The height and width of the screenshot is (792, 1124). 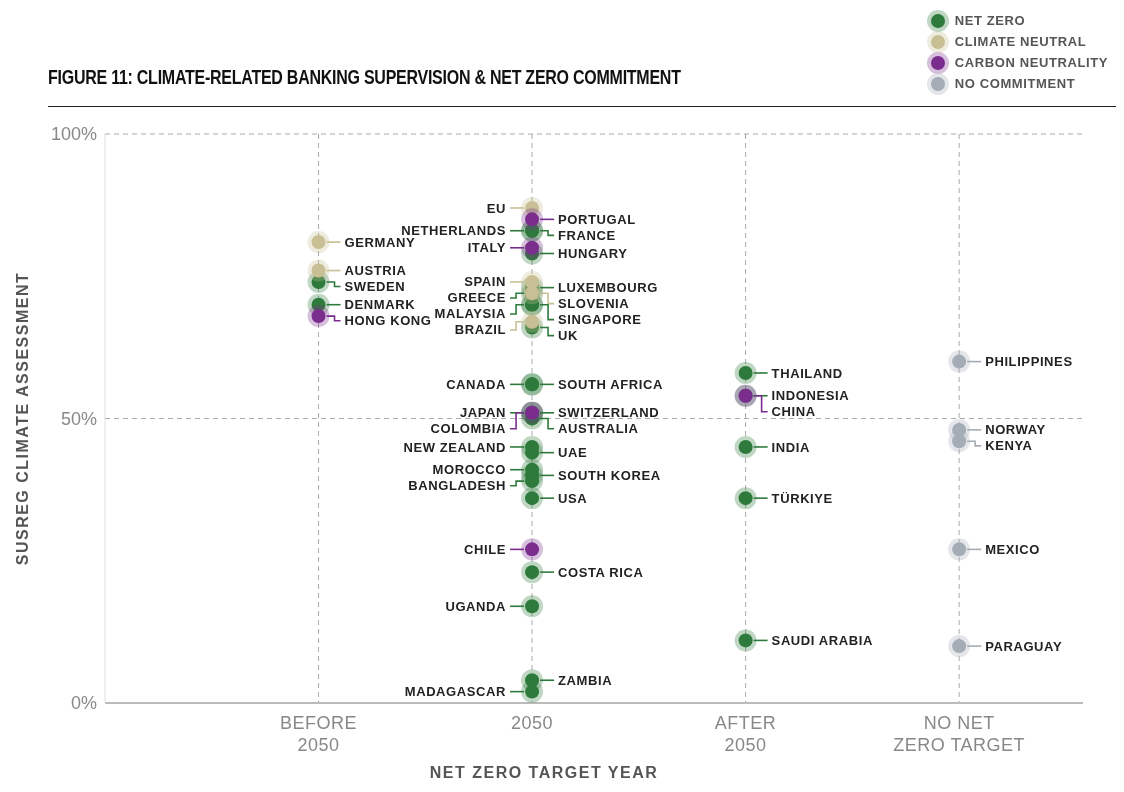 I want to click on annotation: SWEDEN, so click(x=375, y=287).